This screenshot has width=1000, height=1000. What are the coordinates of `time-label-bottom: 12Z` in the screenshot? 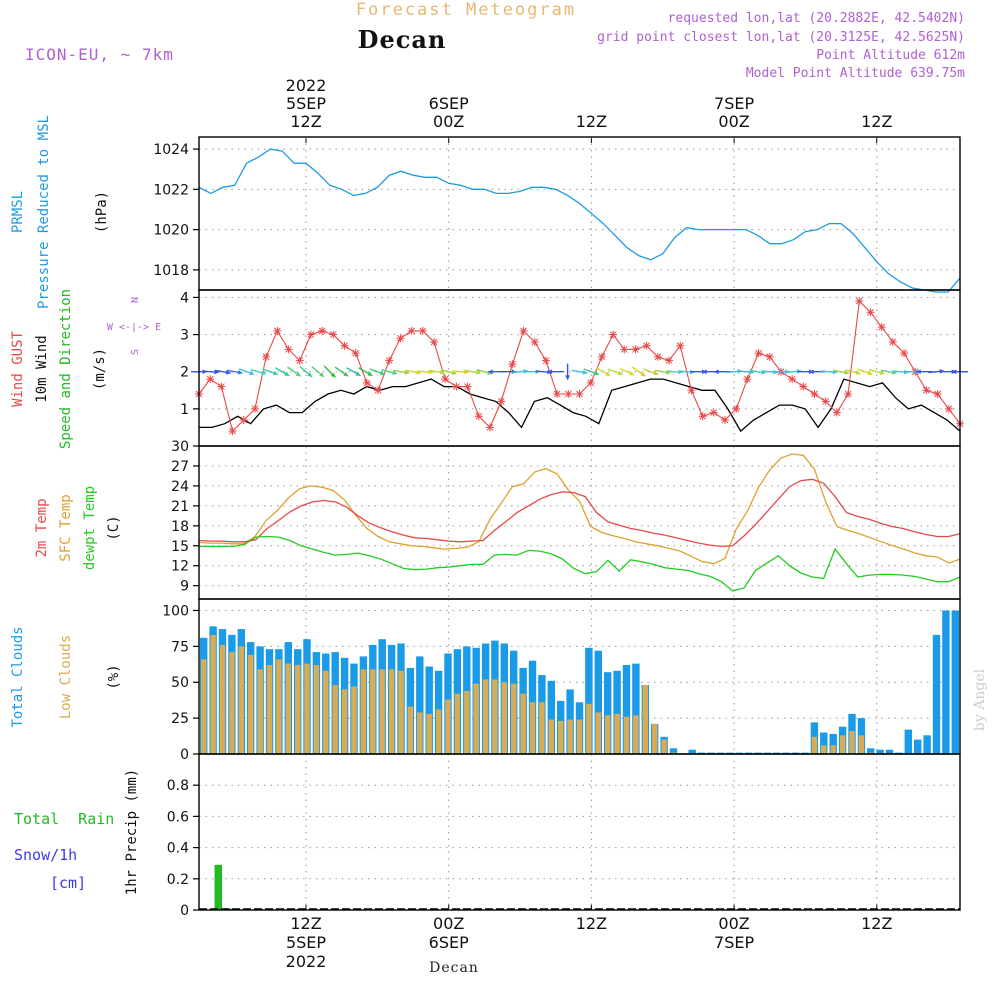 It's located at (591, 923).